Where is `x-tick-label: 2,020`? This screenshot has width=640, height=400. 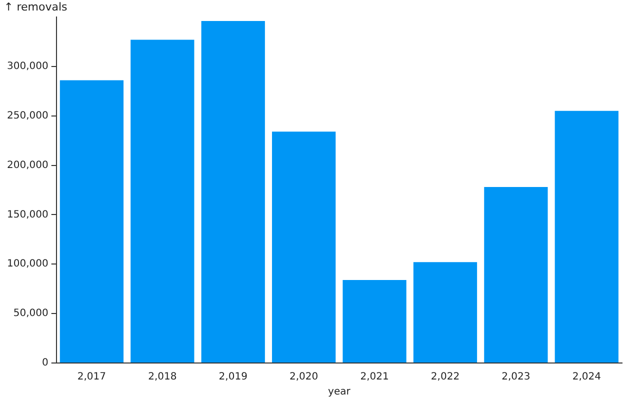 x-tick-label: 2,020 is located at coordinates (304, 377).